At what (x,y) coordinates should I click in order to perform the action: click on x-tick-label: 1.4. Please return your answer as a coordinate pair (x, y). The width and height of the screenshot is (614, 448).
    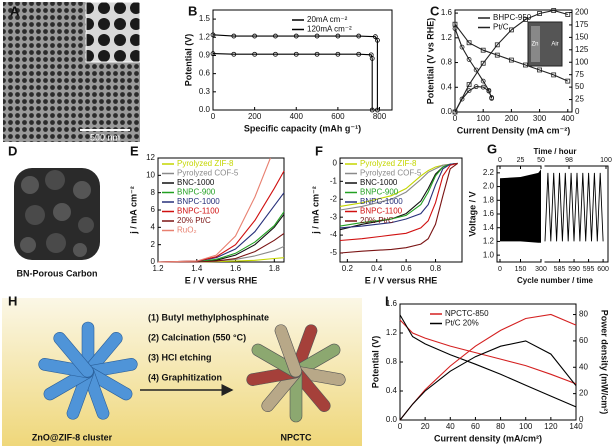
    Looking at the image, I should click on (197, 268).